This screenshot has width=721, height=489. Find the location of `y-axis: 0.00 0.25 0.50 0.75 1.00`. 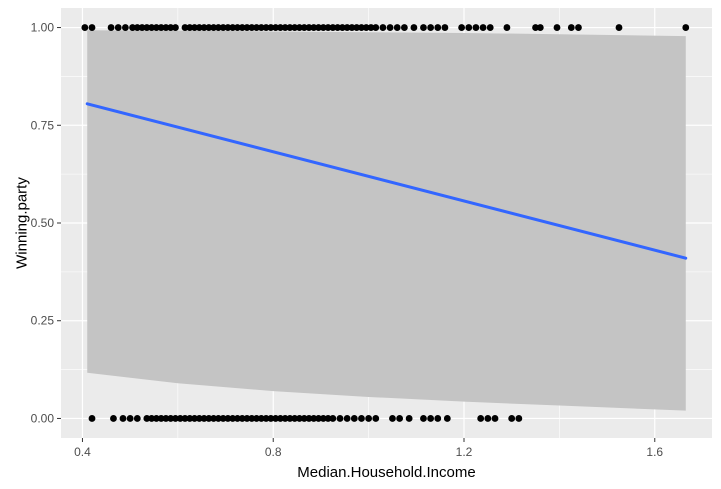

y-axis: 0.00 0.25 0.50 0.75 1.00 is located at coordinates (46, 223).